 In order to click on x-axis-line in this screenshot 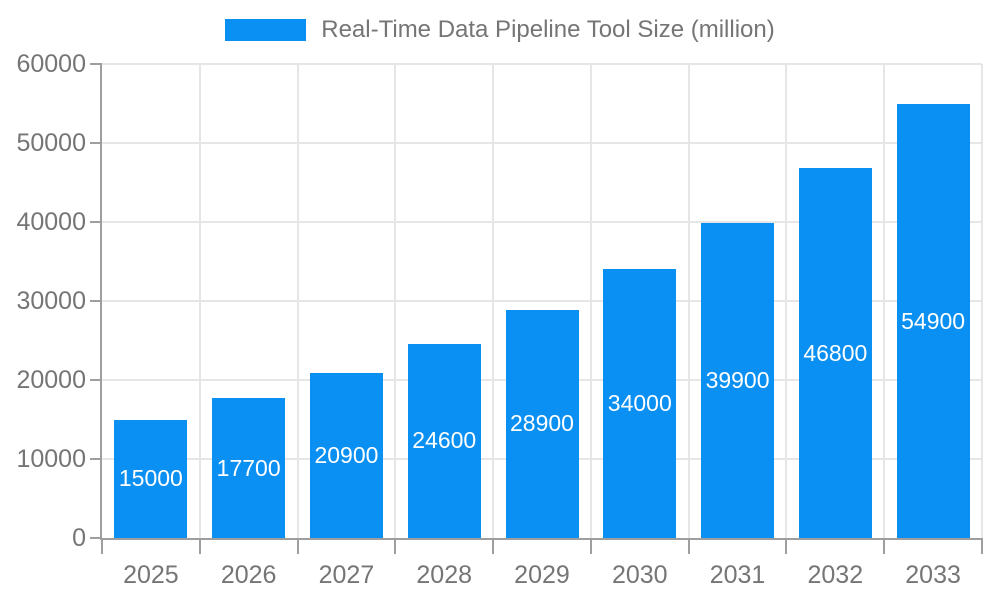, I will do `click(541, 539)`.